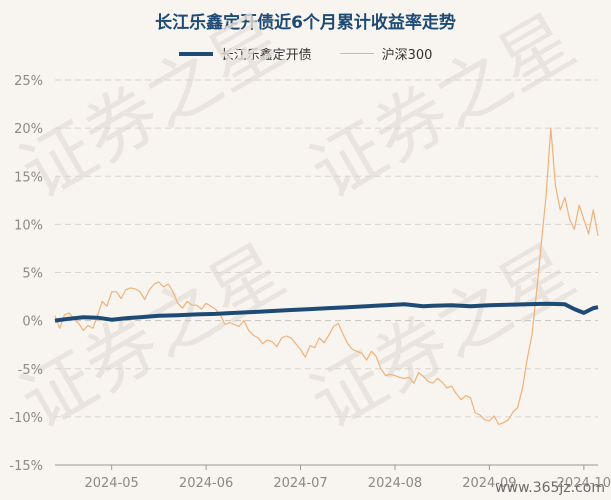 This screenshot has height=500, width=611. I want to click on x-tick-label: 2024-07, so click(300, 483).